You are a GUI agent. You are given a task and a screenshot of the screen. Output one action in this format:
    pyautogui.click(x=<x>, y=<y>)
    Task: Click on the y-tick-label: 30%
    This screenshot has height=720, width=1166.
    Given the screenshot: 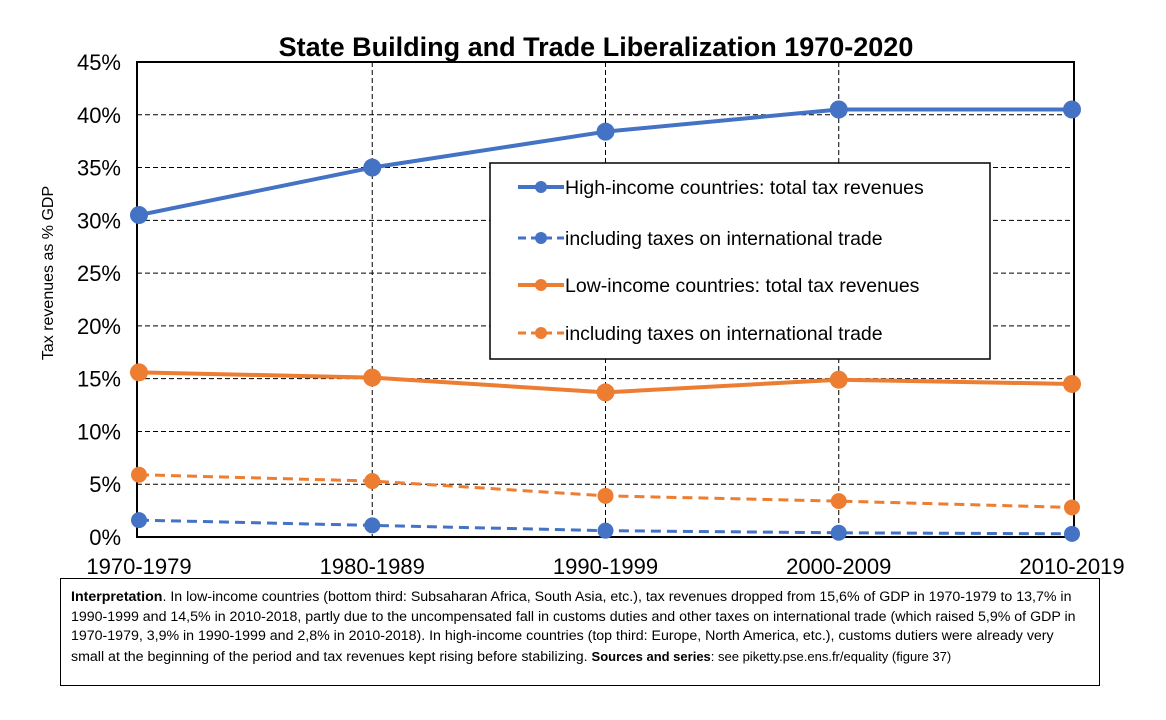 What is the action you would take?
    pyautogui.click(x=99, y=220)
    